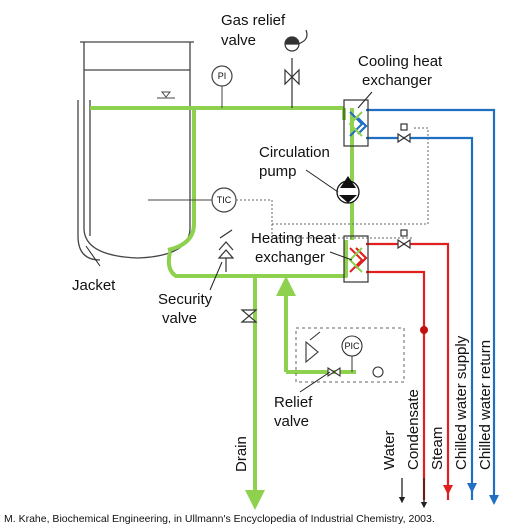 This screenshot has height=532, width=510. What do you see at coordinates (185, 299) in the screenshot?
I see `security-valve-label-1: Security` at bounding box center [185, 299].